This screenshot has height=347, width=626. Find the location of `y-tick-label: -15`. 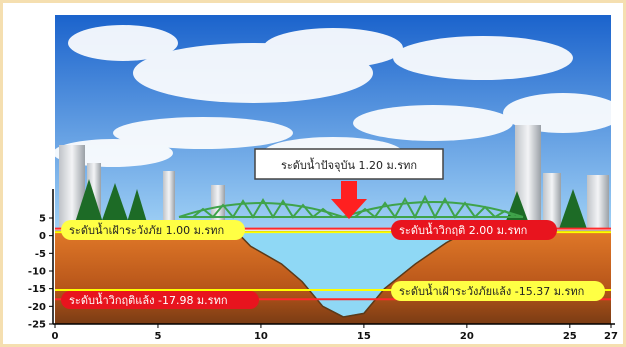

y-tick-label: -15 is located at coordinates (37, 289).